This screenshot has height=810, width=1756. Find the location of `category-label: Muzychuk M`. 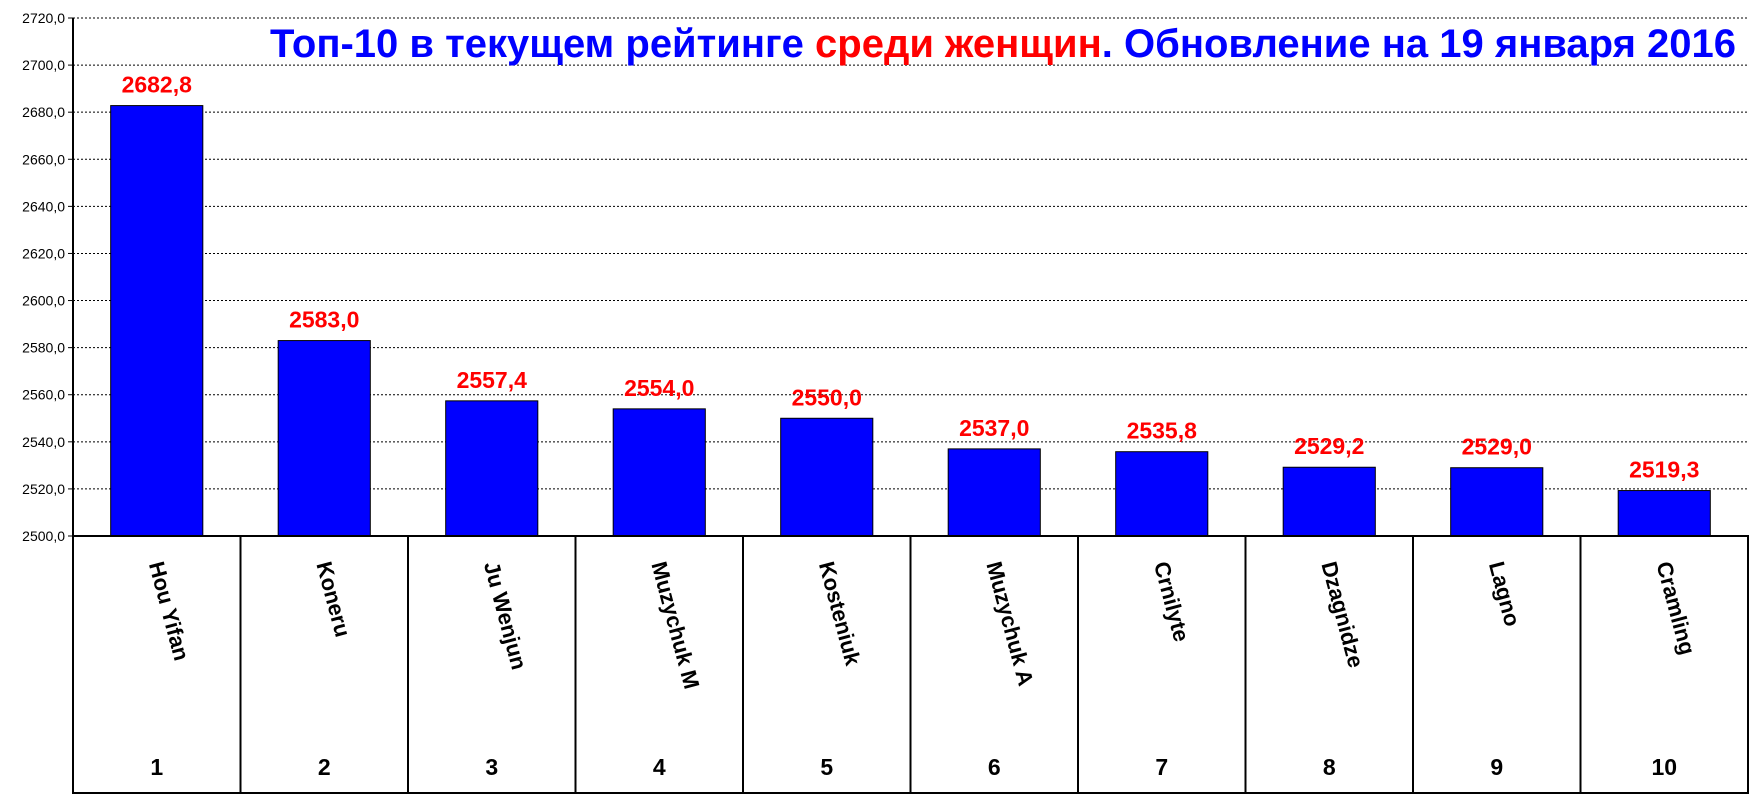

category-label: Muzychuk M is located at coordinates (675, 625).